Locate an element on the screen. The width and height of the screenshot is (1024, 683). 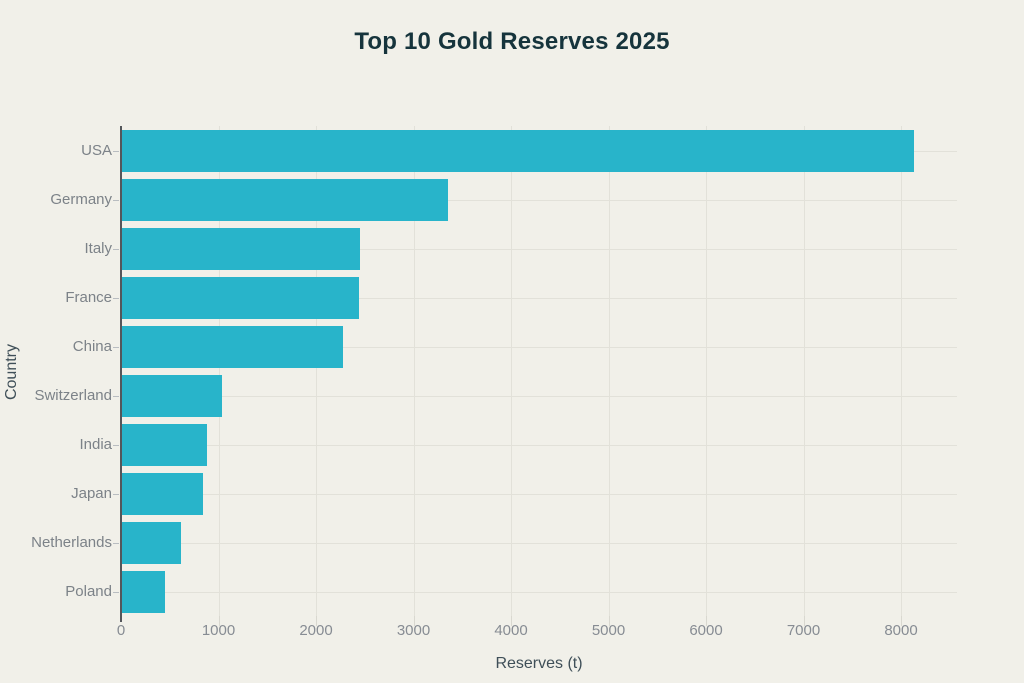
bar-netherlands is located at coordinates (151, 542).